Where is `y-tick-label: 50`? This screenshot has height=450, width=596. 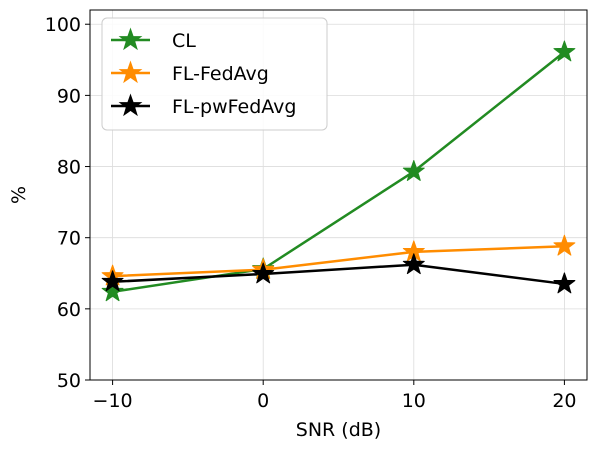
y-tick-label: 50 is located at coordinates (69, 381).